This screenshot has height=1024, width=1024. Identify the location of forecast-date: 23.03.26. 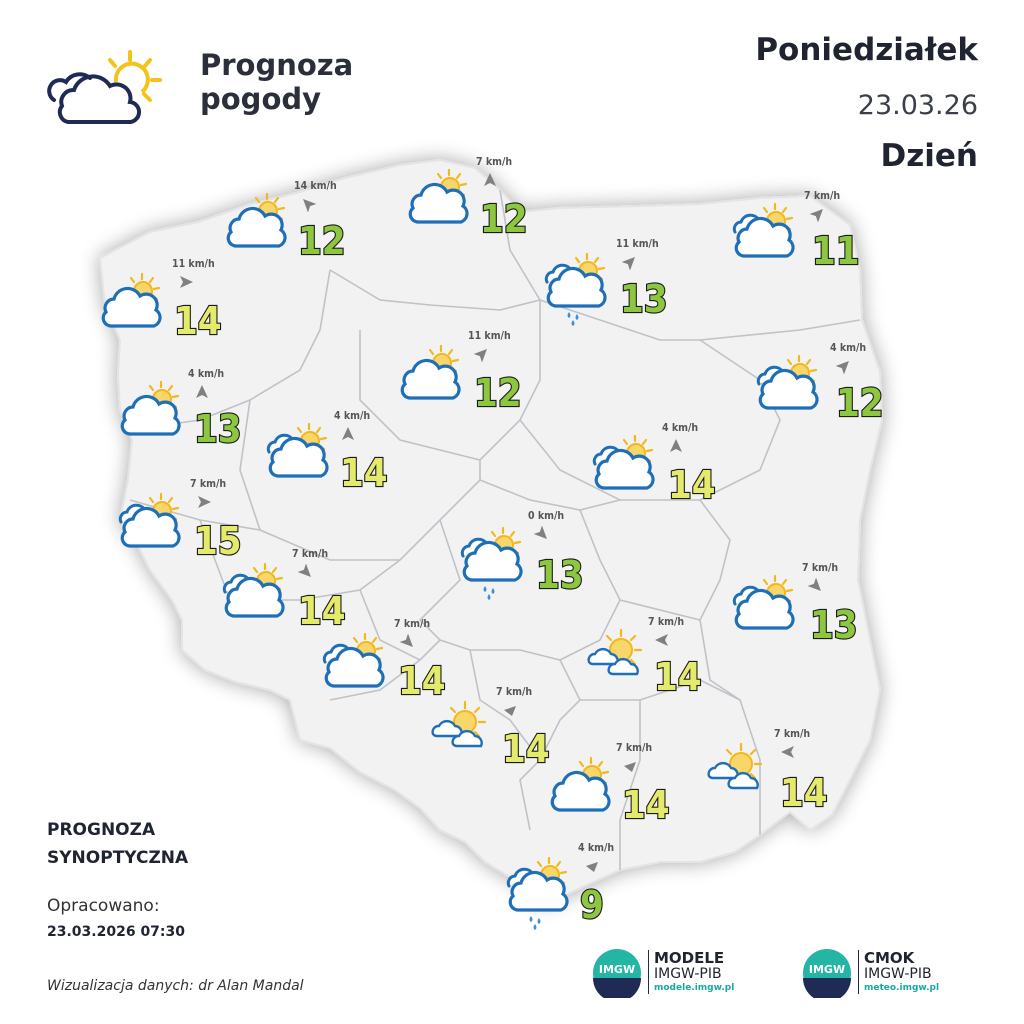
(917, 105).